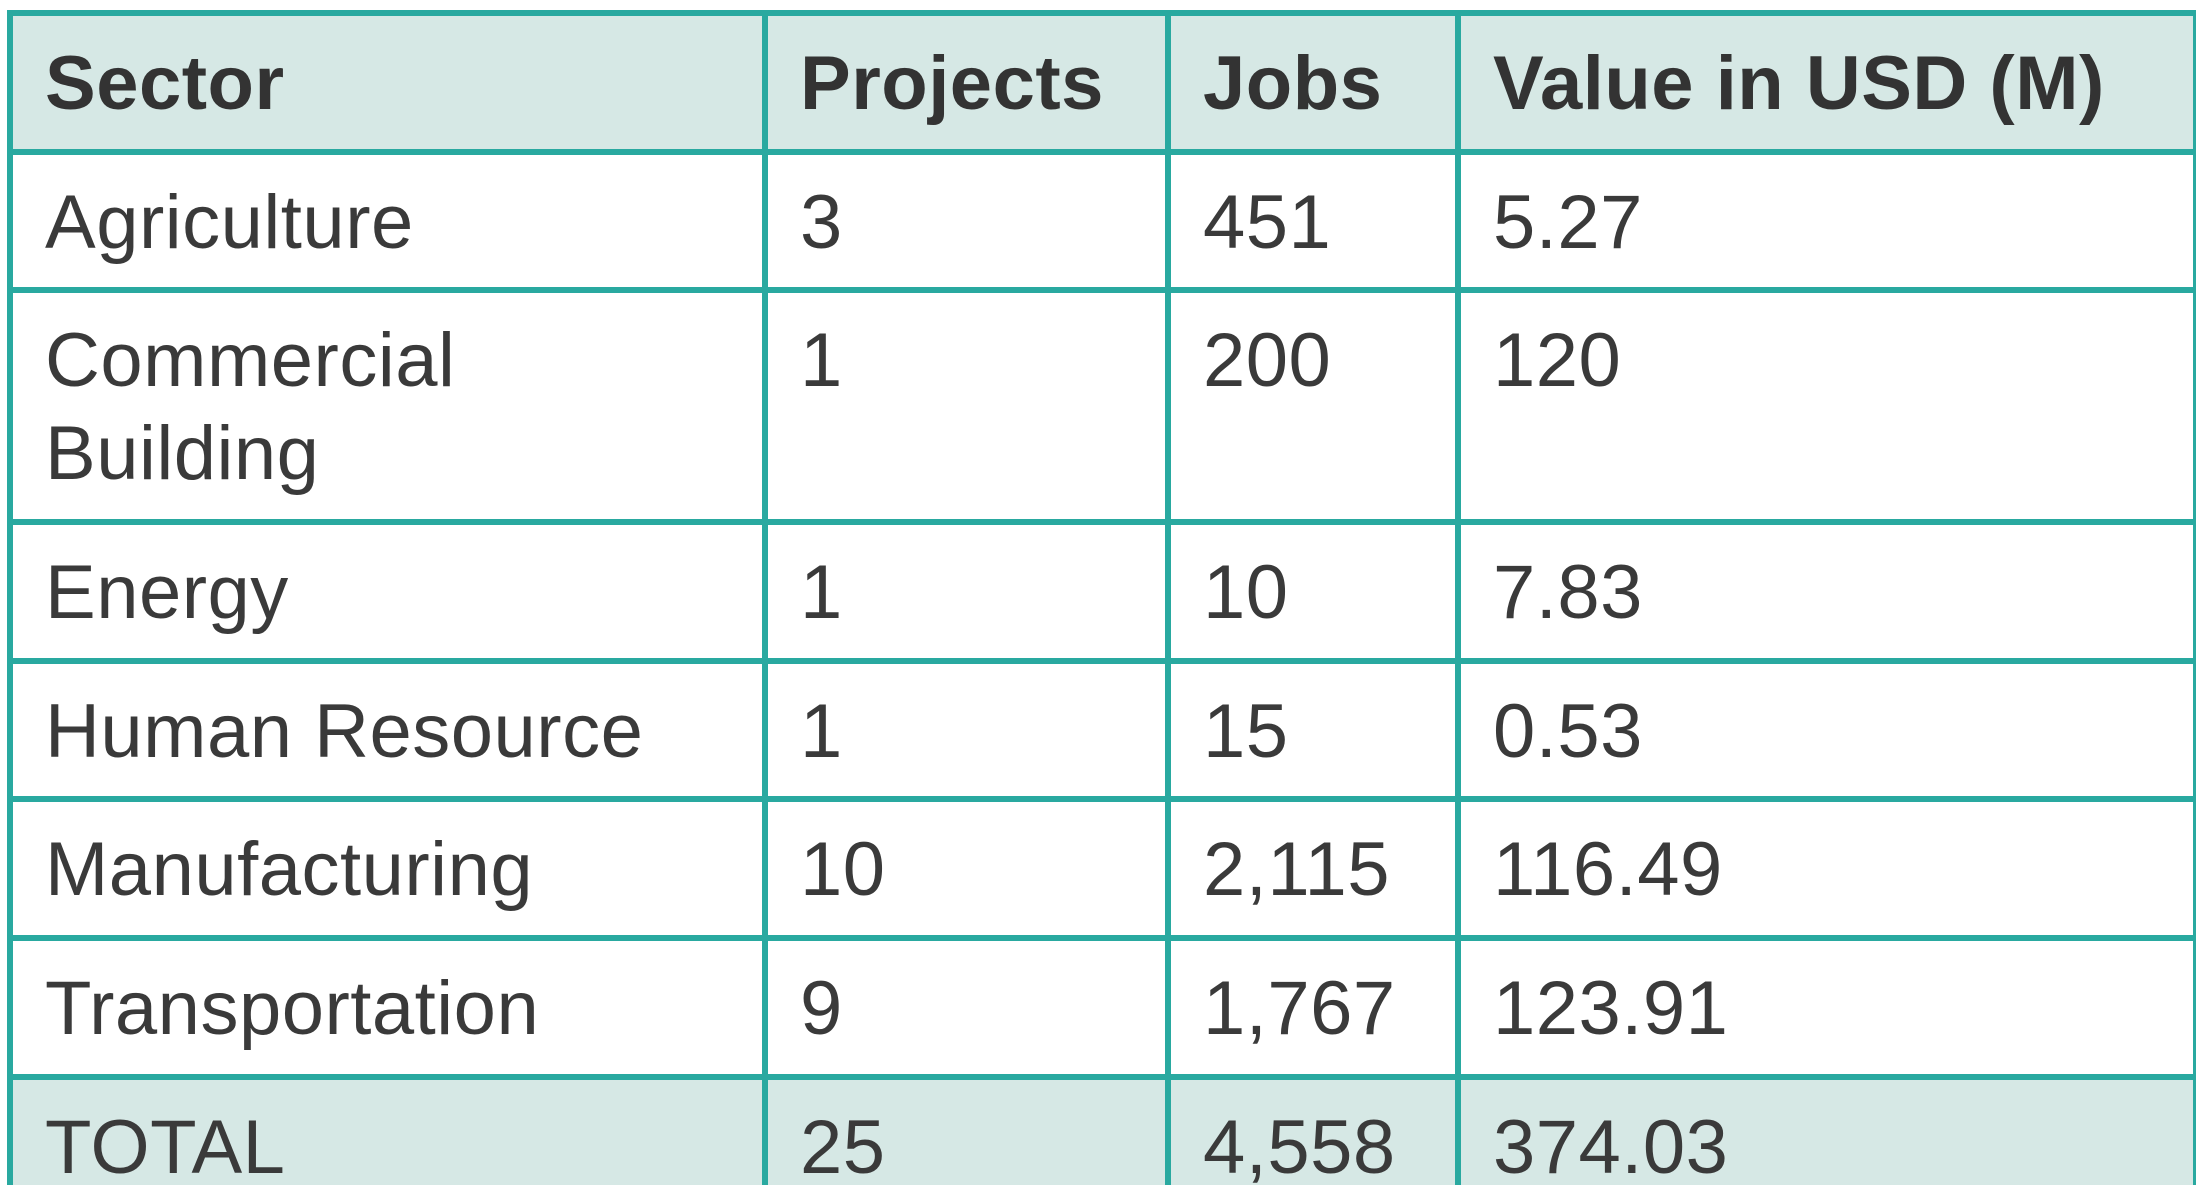 This screenshot has height=1185, width=2196. I want to click on header-row: Sector Projects Jobs Value in USD (M), so click(1101, 82).